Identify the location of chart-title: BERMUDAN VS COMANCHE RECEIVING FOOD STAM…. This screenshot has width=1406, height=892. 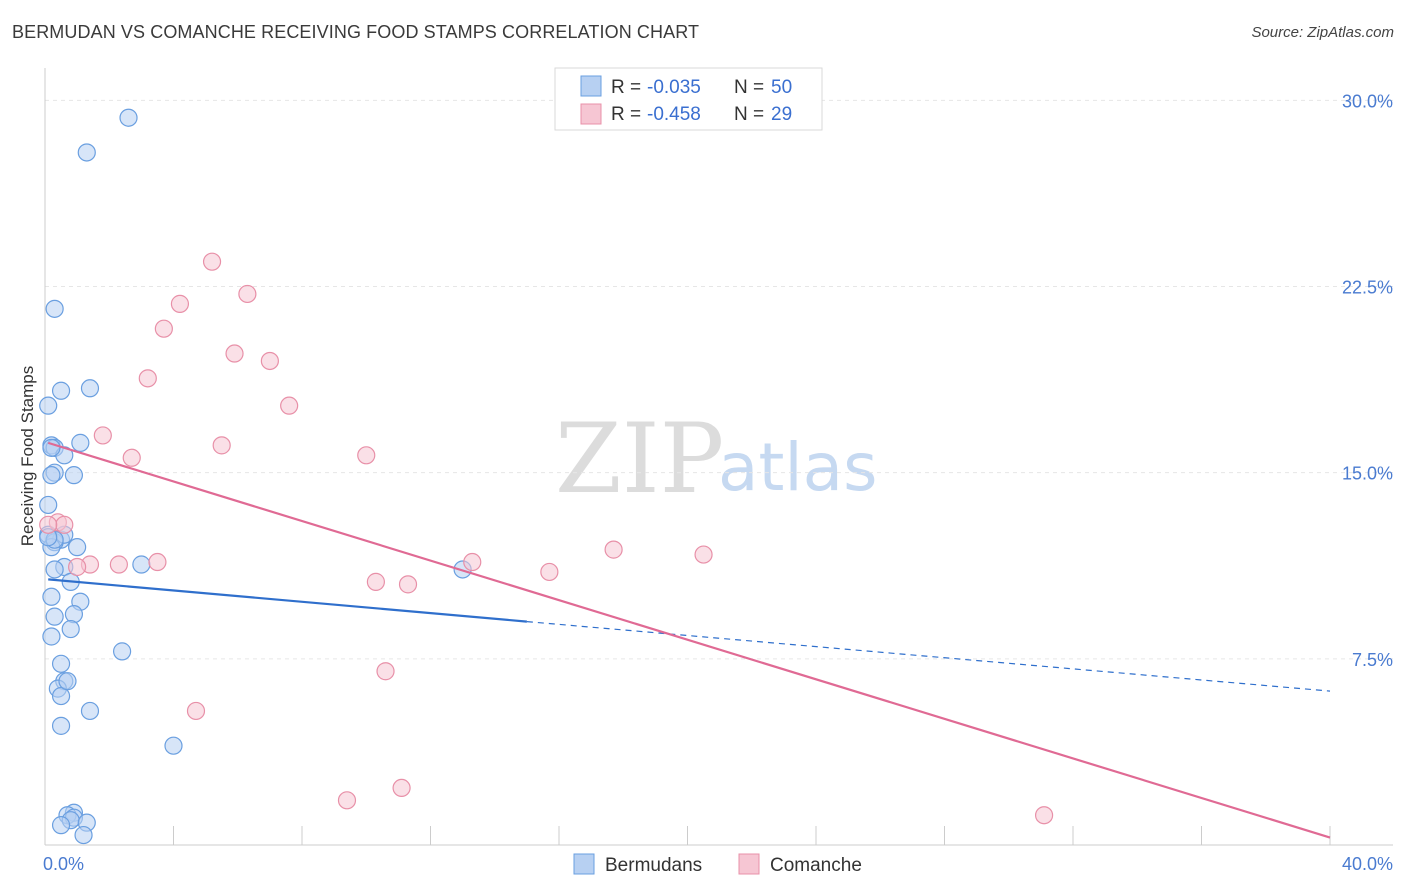
(356, 32).